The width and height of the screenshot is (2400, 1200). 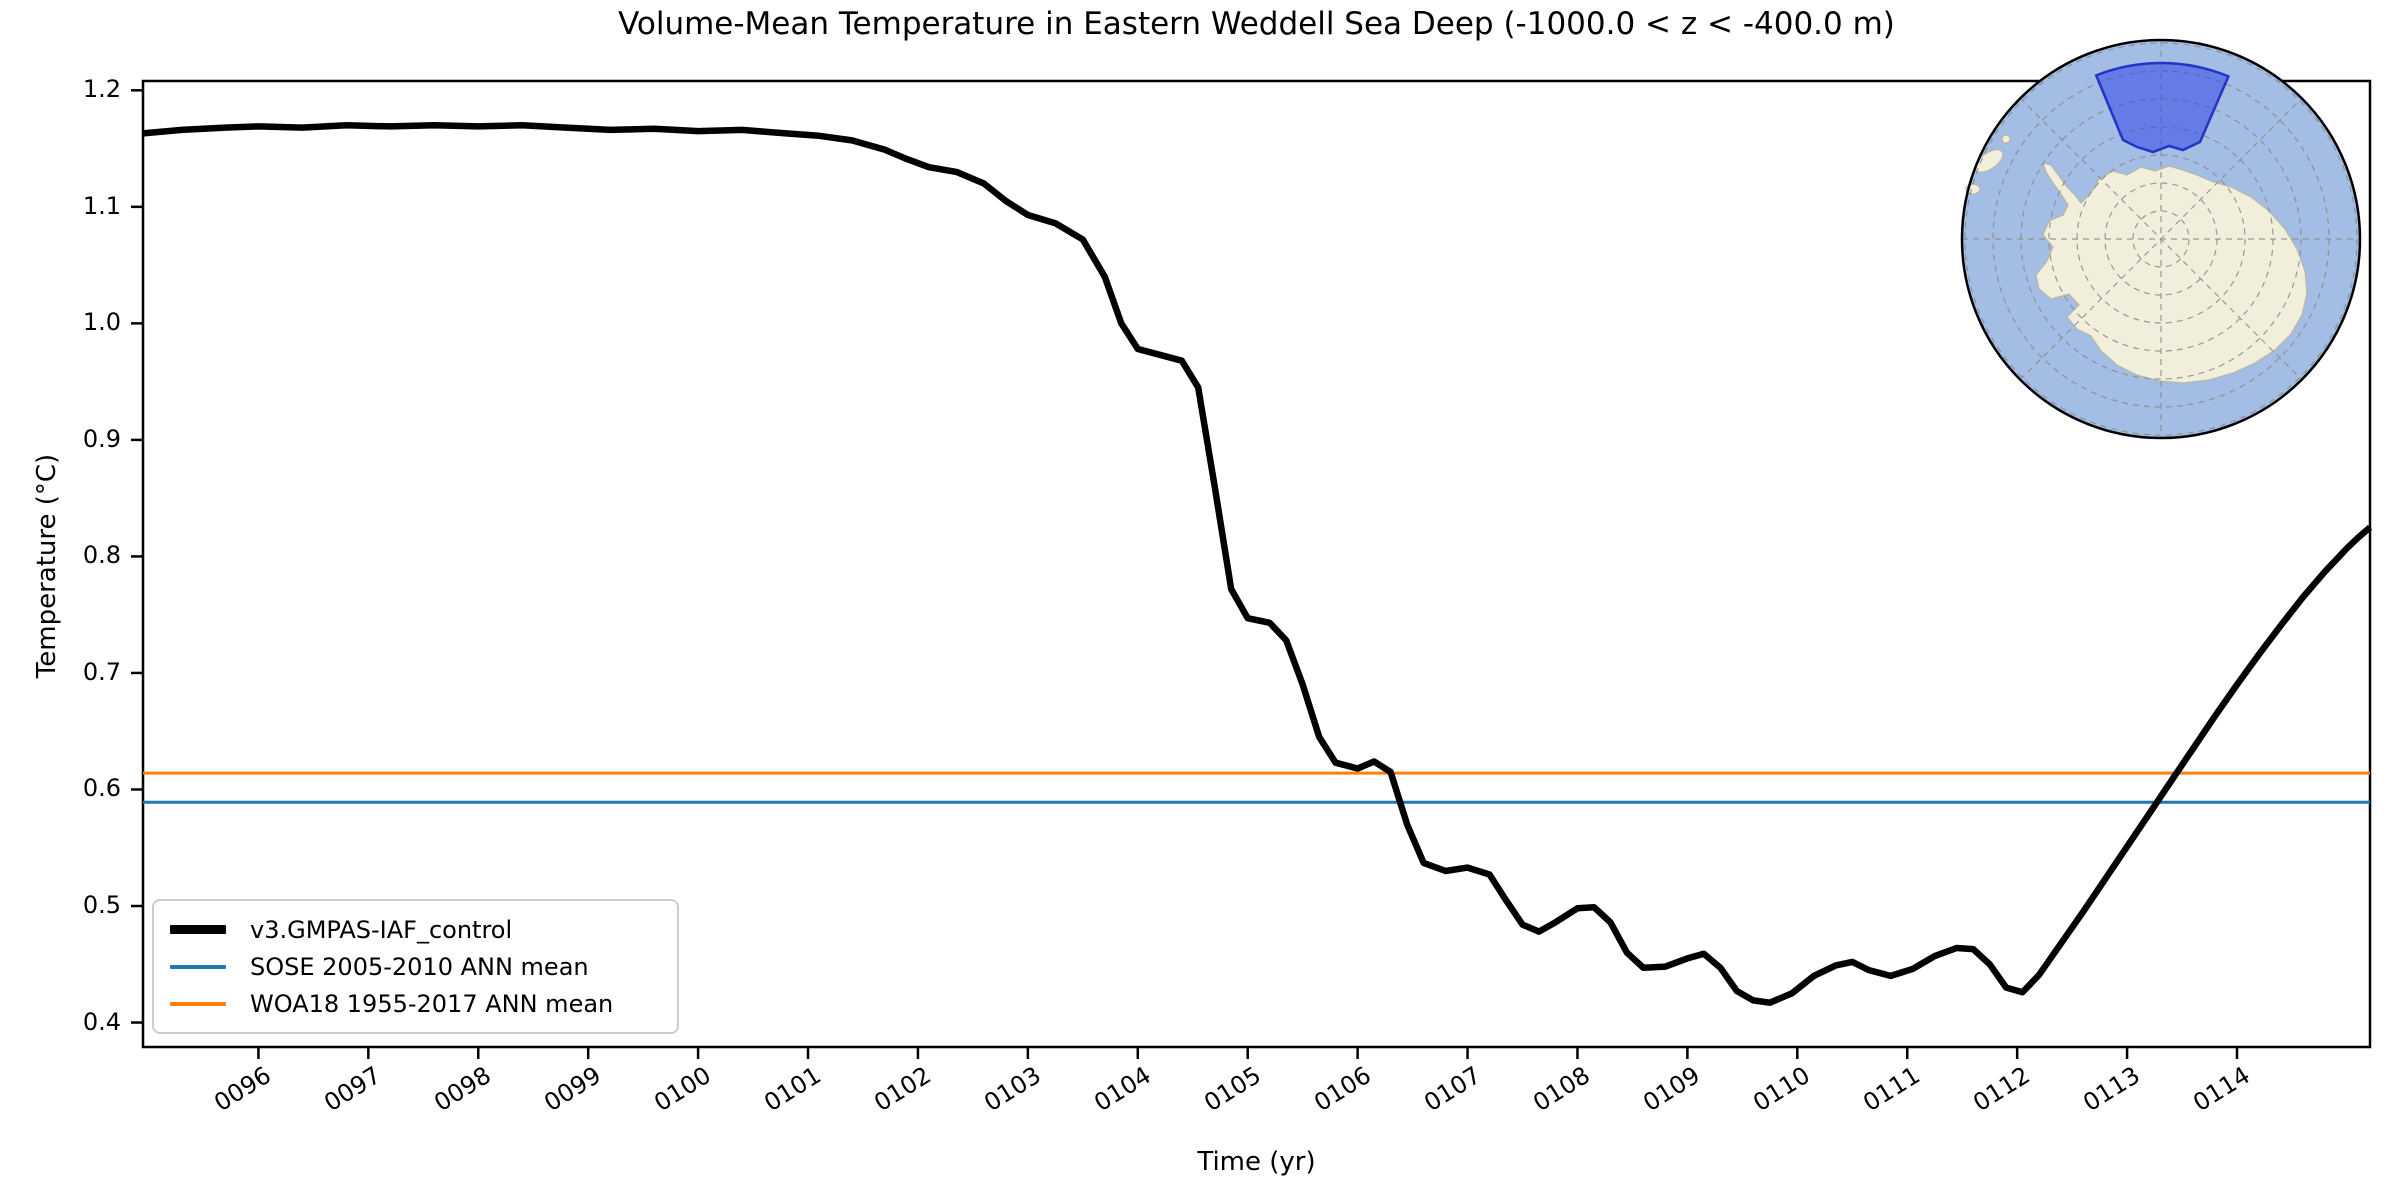 What do you see at coordinates (101, 89) in the screenshot?
I see `y-tick-label: 1.2` at bounding box center [101, 89].